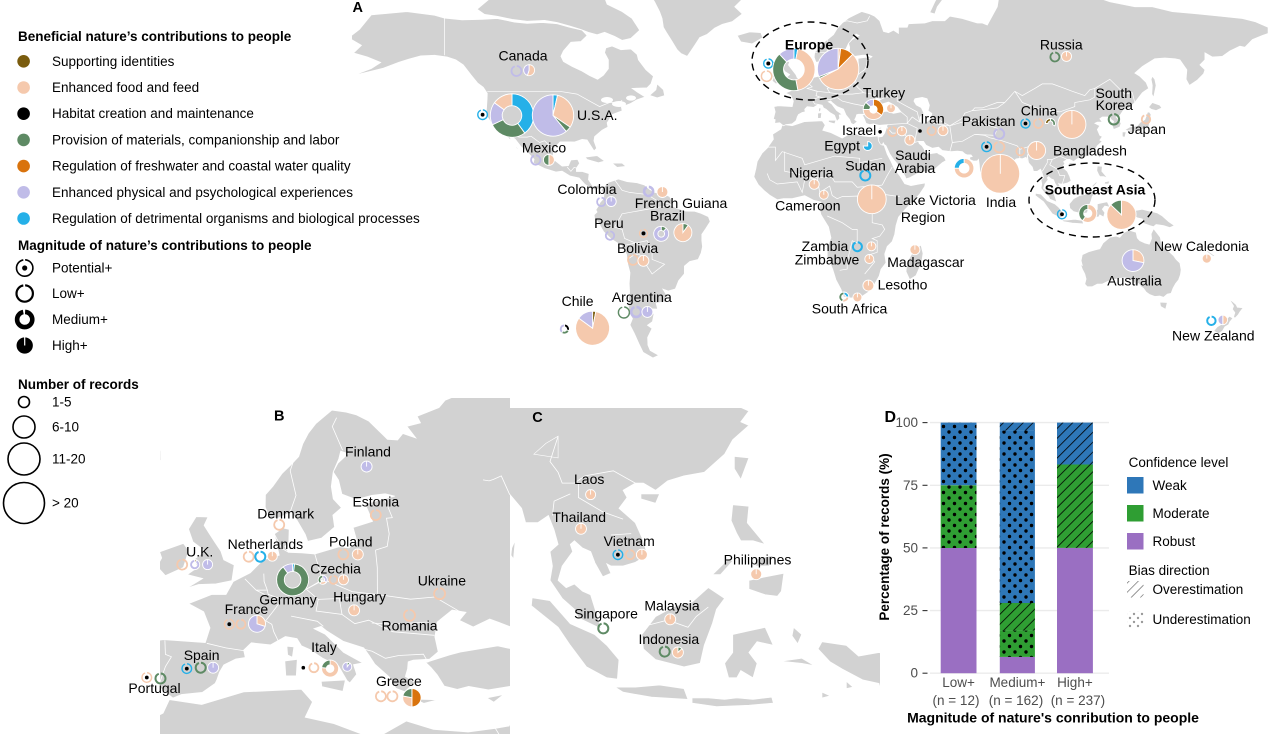 The height and width of the screenshot is (734, 1268). I want to click on svg-text: Vietnam, so click(629, 541).